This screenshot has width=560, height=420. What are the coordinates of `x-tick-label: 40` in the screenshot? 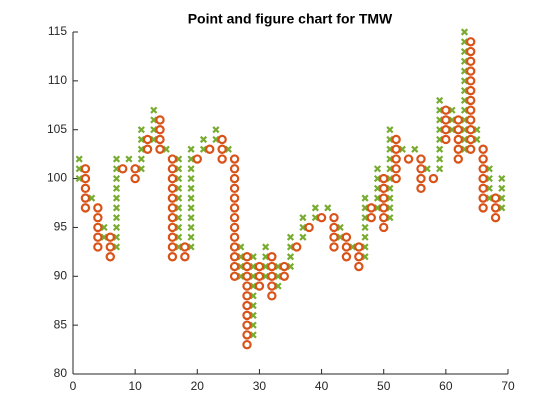 It's located at (322, 386).